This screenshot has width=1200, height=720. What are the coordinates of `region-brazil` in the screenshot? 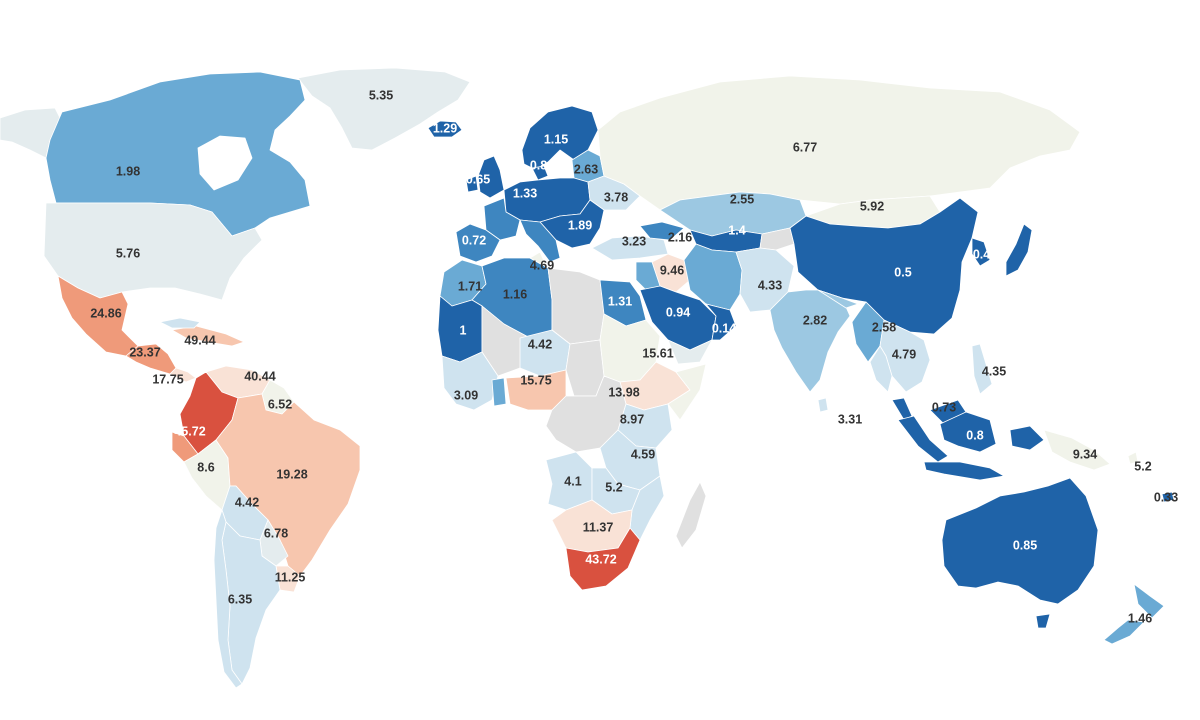 It's located at (288, 485).